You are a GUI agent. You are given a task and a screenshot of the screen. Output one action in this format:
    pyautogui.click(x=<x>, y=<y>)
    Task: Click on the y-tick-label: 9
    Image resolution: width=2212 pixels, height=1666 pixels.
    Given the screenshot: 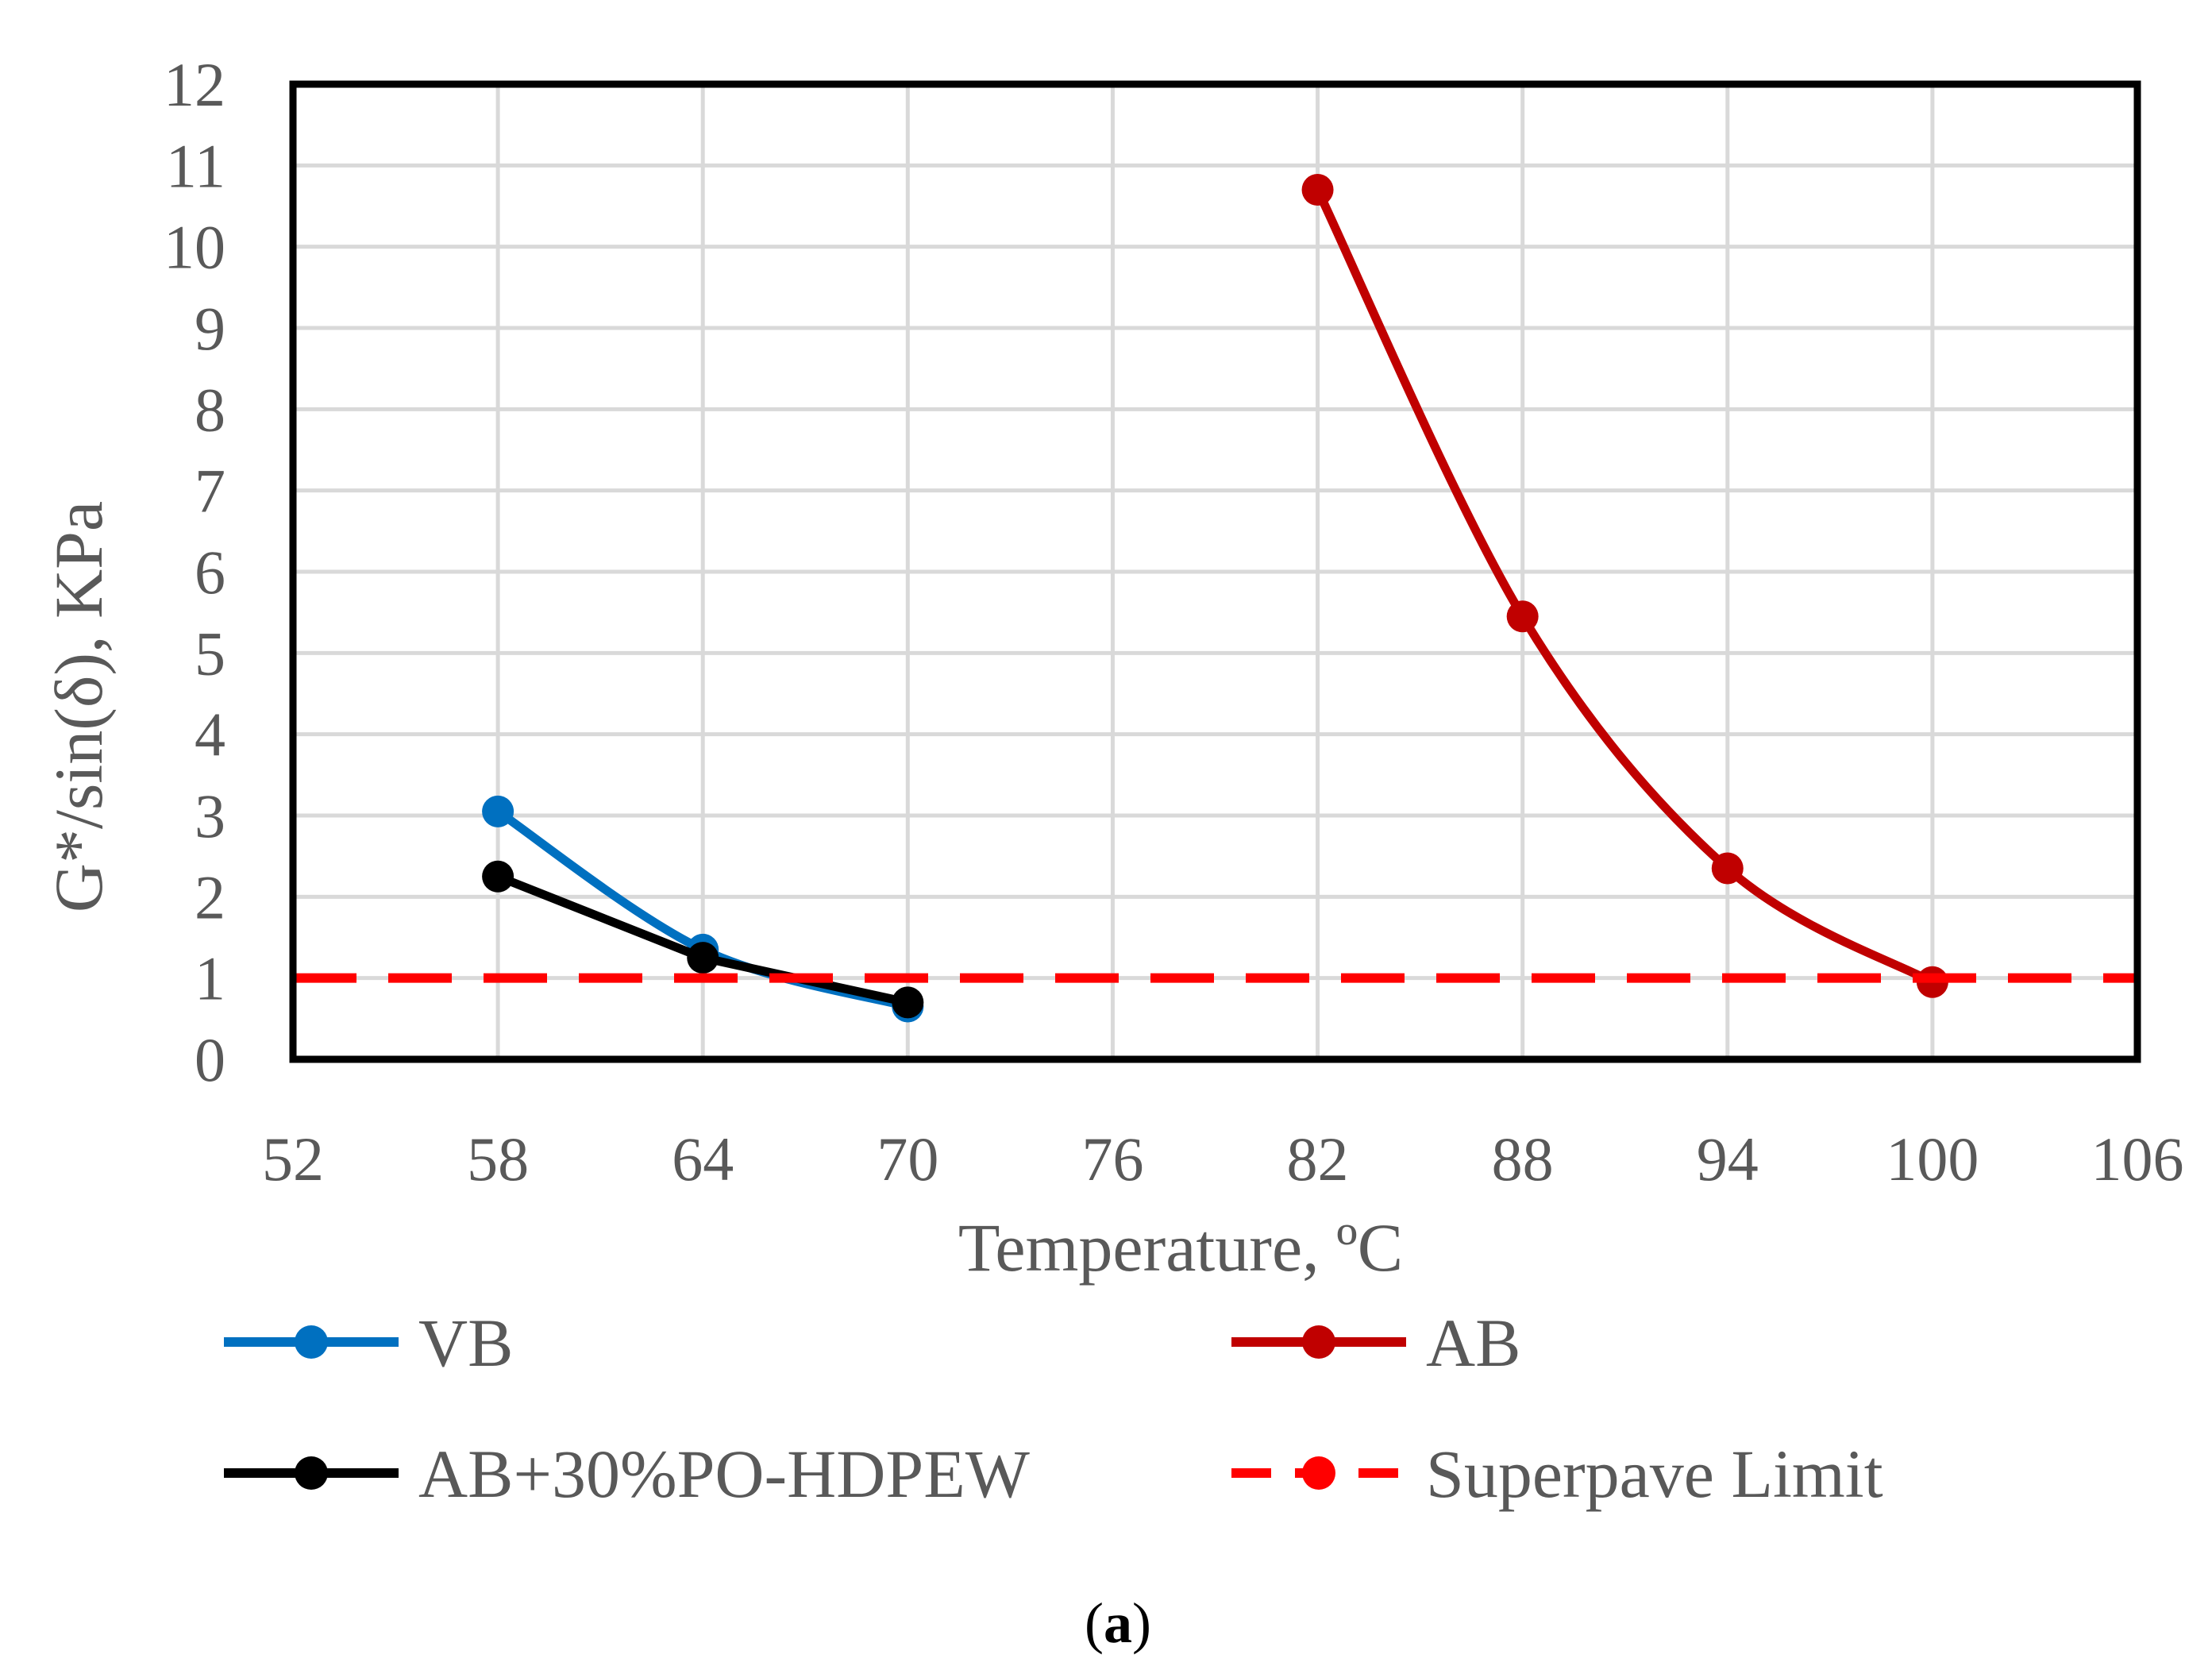 What is the action you would take?
    pyautogui.click(x=210, y=328)
    